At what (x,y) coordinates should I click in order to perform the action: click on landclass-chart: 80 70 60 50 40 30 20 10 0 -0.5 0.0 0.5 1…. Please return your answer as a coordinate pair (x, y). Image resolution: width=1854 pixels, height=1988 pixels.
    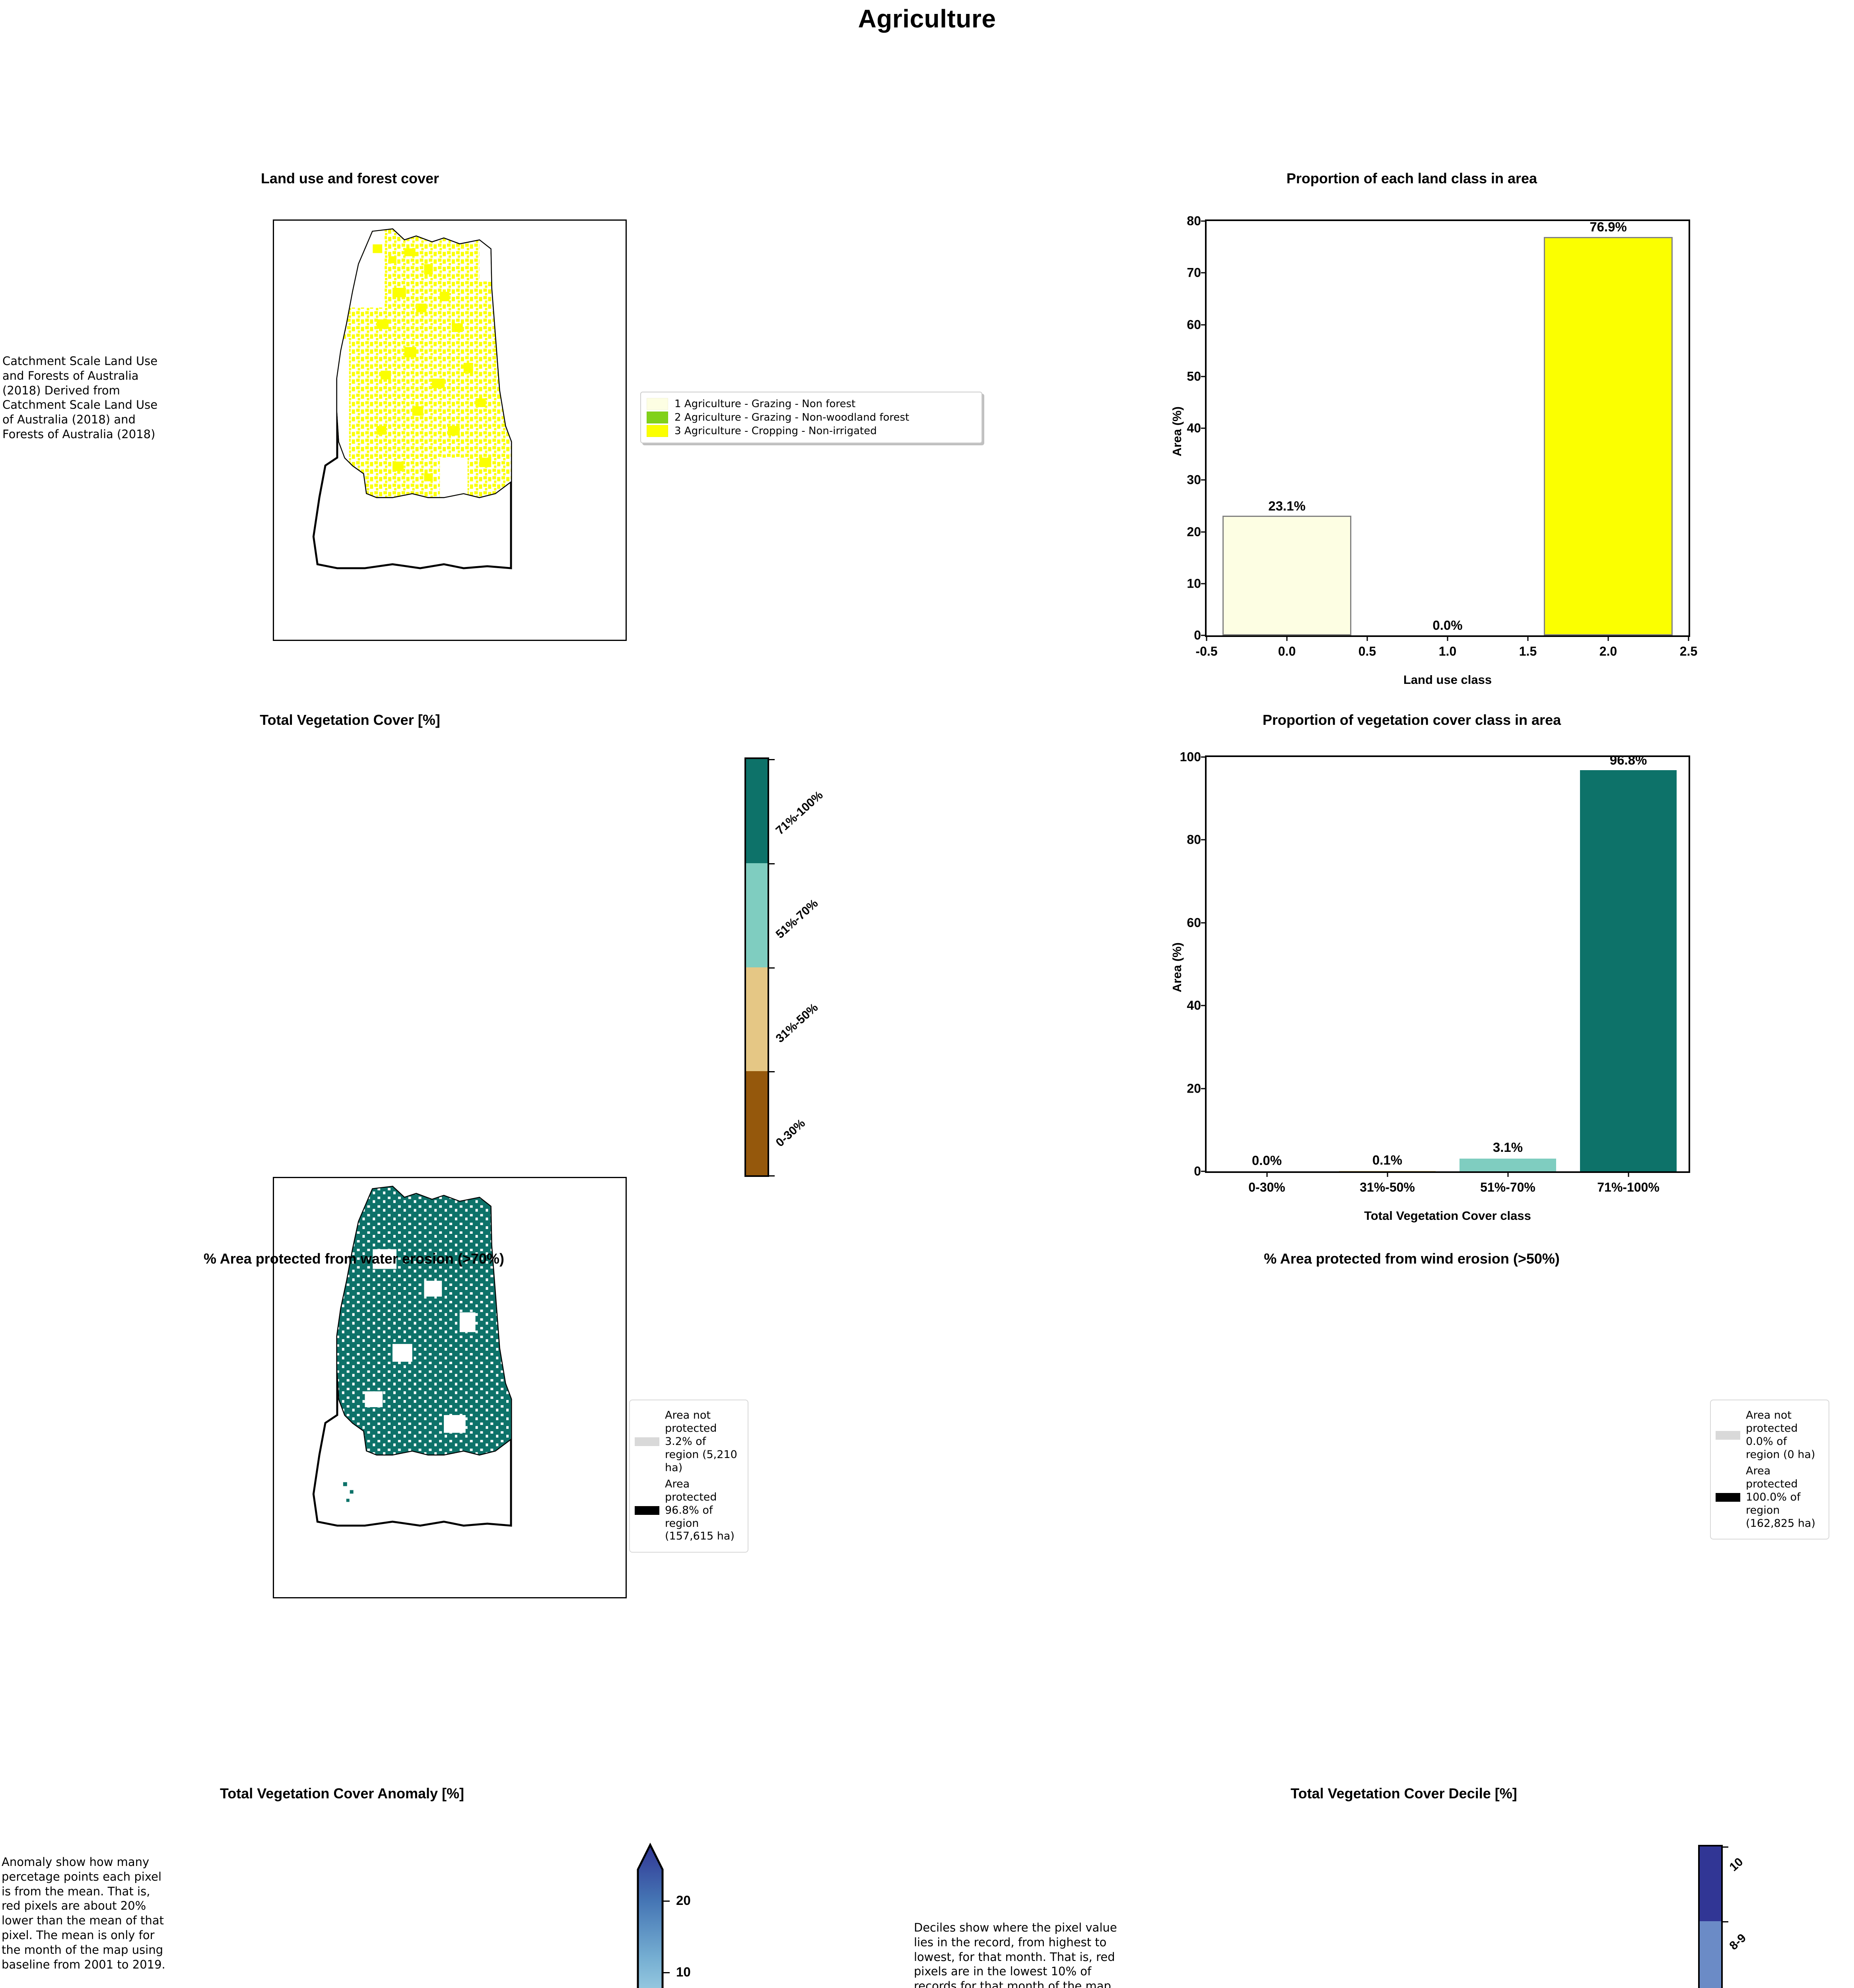
    Looking at the image, I should click on (1425, 450).